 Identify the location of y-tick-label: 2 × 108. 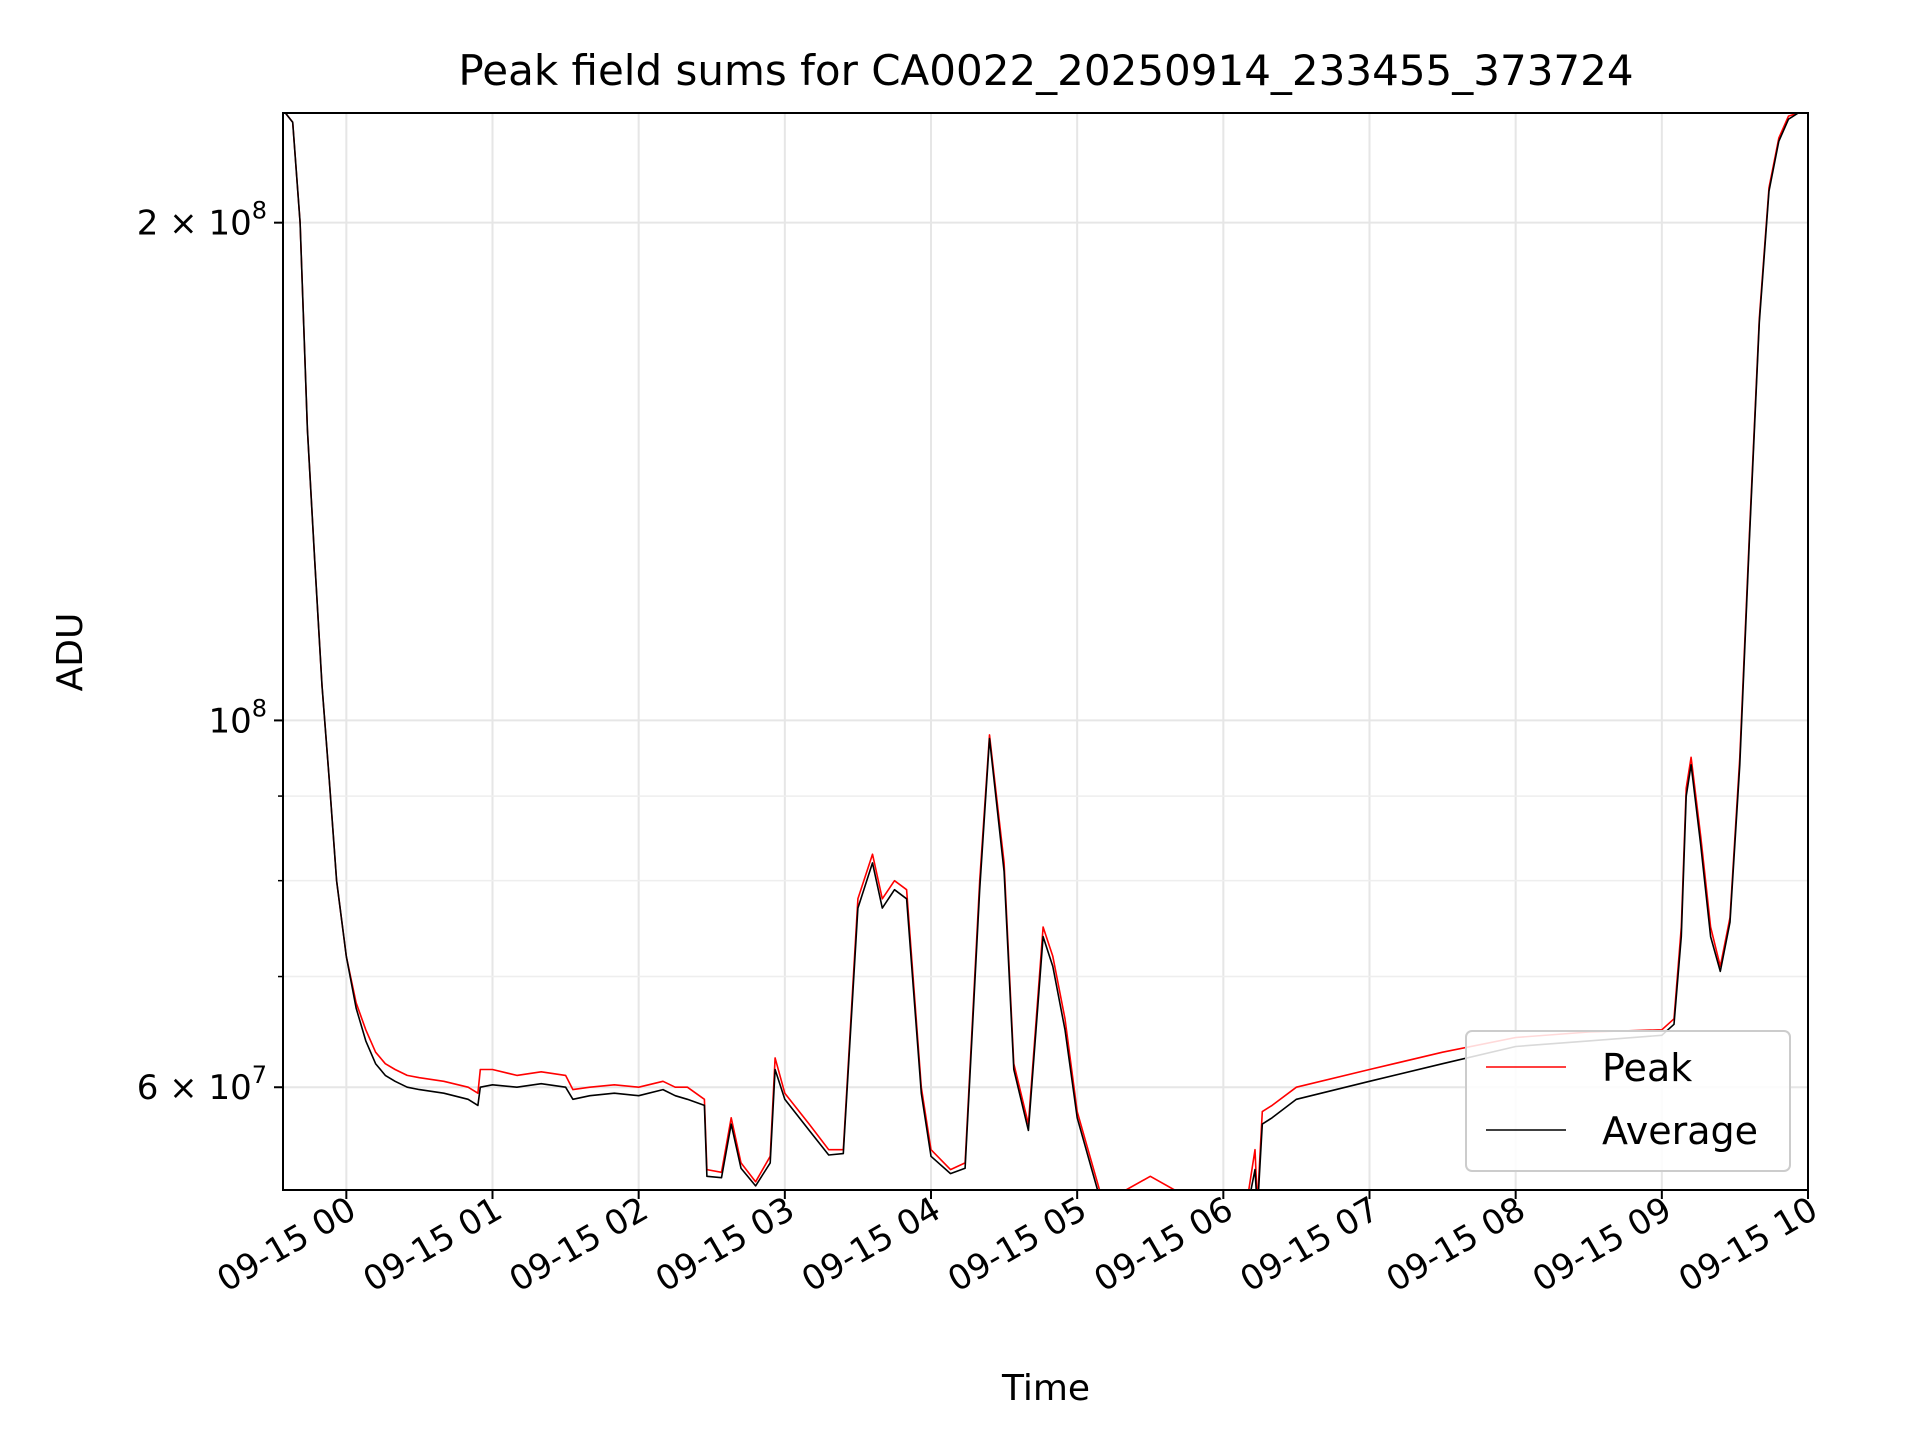
(202, 220).